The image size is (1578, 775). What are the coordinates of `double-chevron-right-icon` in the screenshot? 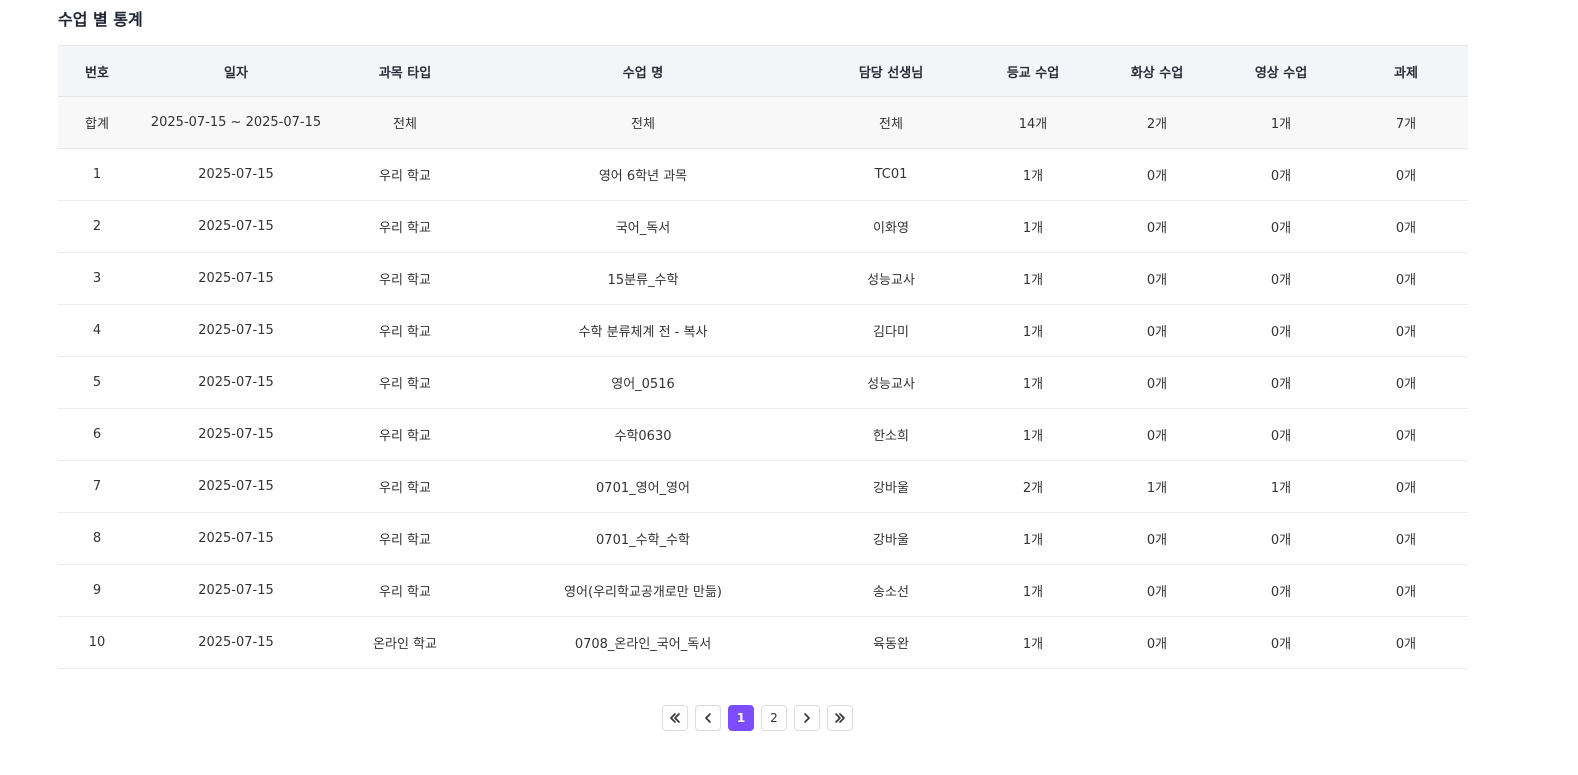 It's located at (840, 718).